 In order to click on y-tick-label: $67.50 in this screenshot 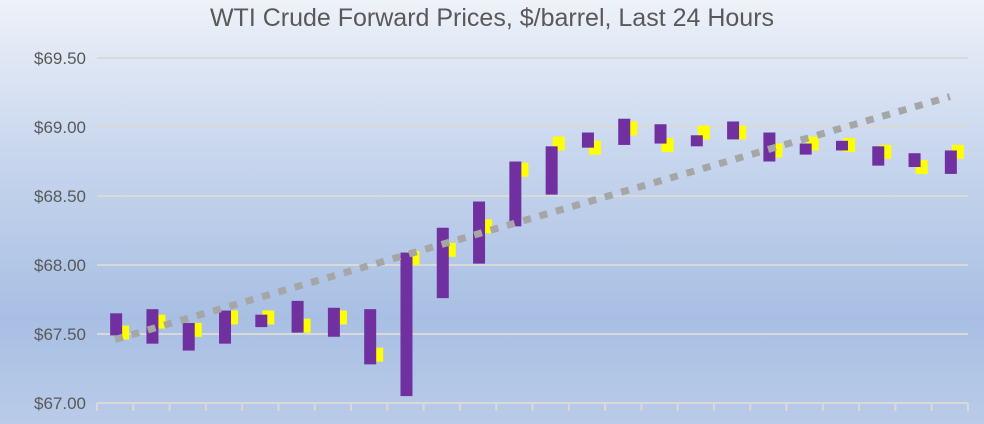, I will do `click(60, 334)`.